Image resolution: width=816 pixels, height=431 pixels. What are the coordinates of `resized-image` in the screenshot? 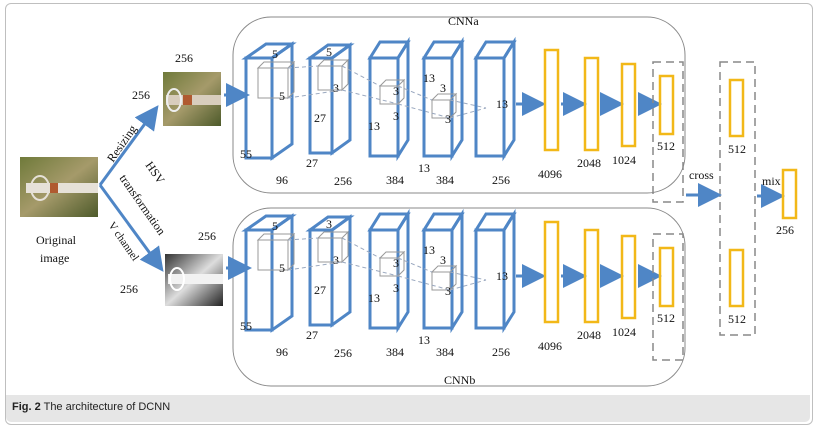 It's located at (192, 99).